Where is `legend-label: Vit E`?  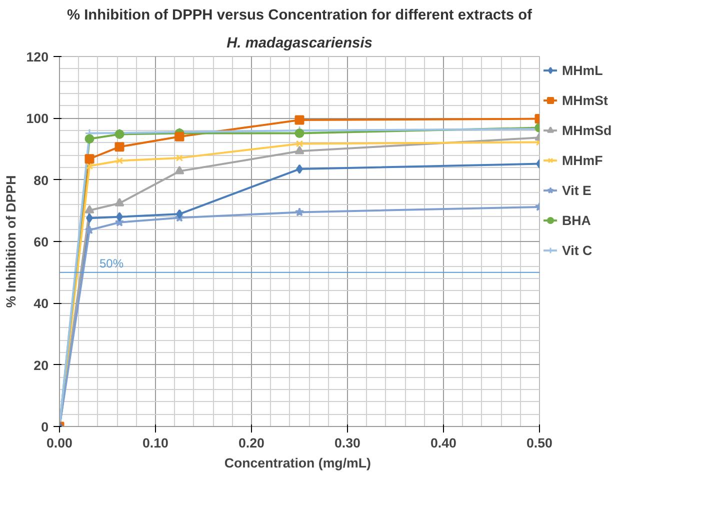 legend-label: Vit E is located at coordinates (577, 190).